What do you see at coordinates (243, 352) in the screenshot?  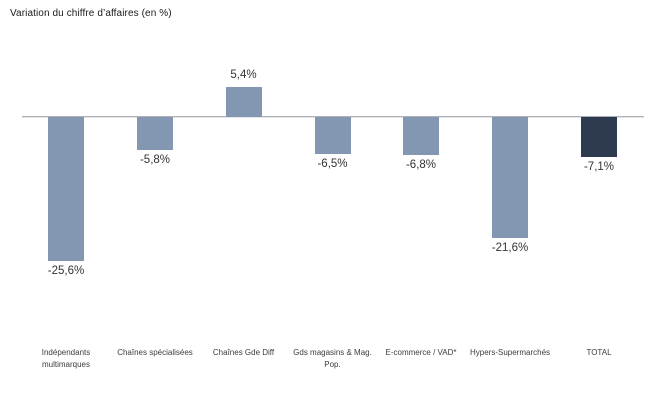 I see `category-label: Chaînes Gde Diff` at bounding box center [243, 352].